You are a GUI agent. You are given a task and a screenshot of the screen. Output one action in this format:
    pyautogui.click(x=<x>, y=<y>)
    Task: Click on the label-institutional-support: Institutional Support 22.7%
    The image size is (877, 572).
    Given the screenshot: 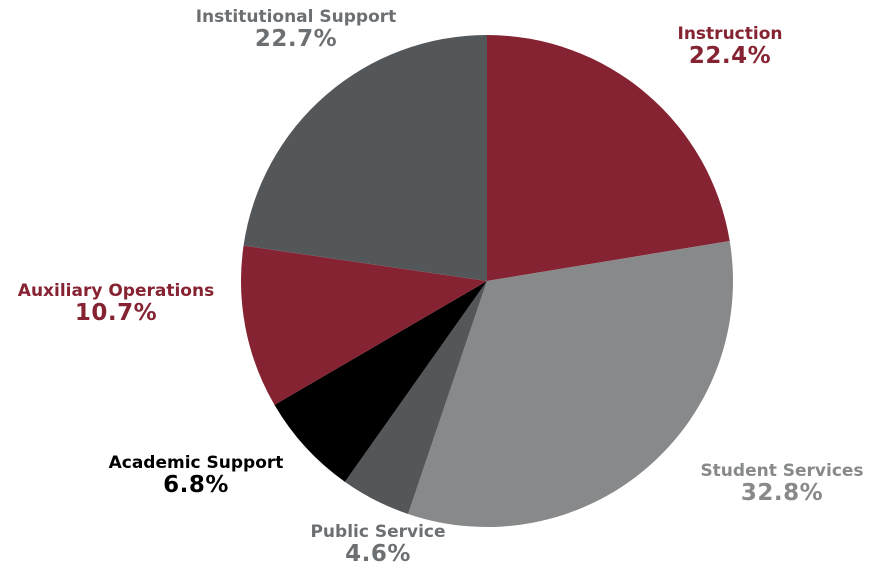 What is the action you would take?
    pyautogui.click(x=296, y=29)
    